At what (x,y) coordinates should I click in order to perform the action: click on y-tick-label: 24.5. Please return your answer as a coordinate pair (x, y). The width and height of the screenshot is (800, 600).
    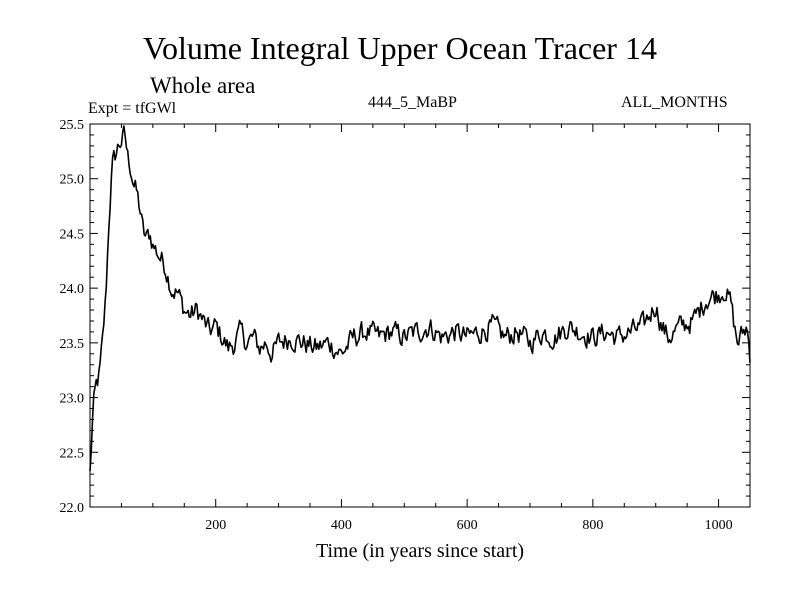
    Looking at the image, I should click on (72, 234).